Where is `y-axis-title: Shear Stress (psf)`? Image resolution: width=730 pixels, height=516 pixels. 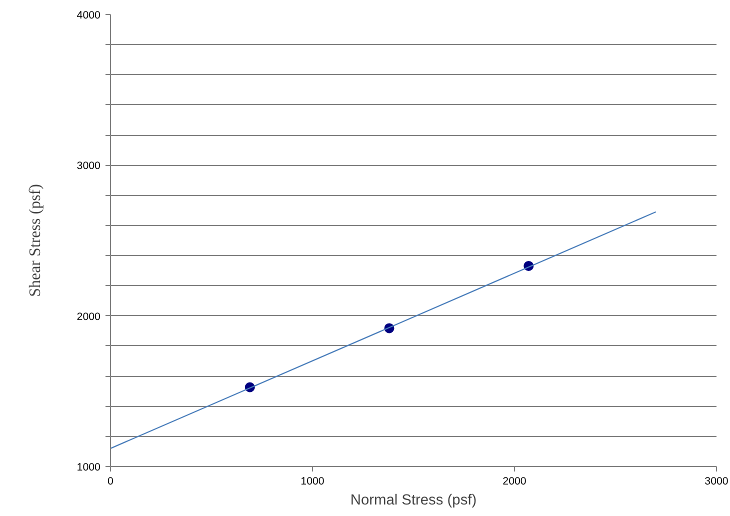
y-axis-title: Shear Stress (psf) is located at coordinates (35, 240).